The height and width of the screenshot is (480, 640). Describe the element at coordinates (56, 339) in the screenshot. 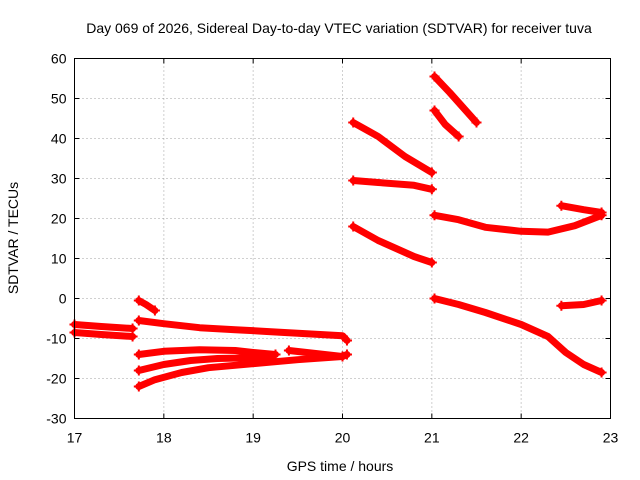

I see `y-tick-label: -10` at that location.